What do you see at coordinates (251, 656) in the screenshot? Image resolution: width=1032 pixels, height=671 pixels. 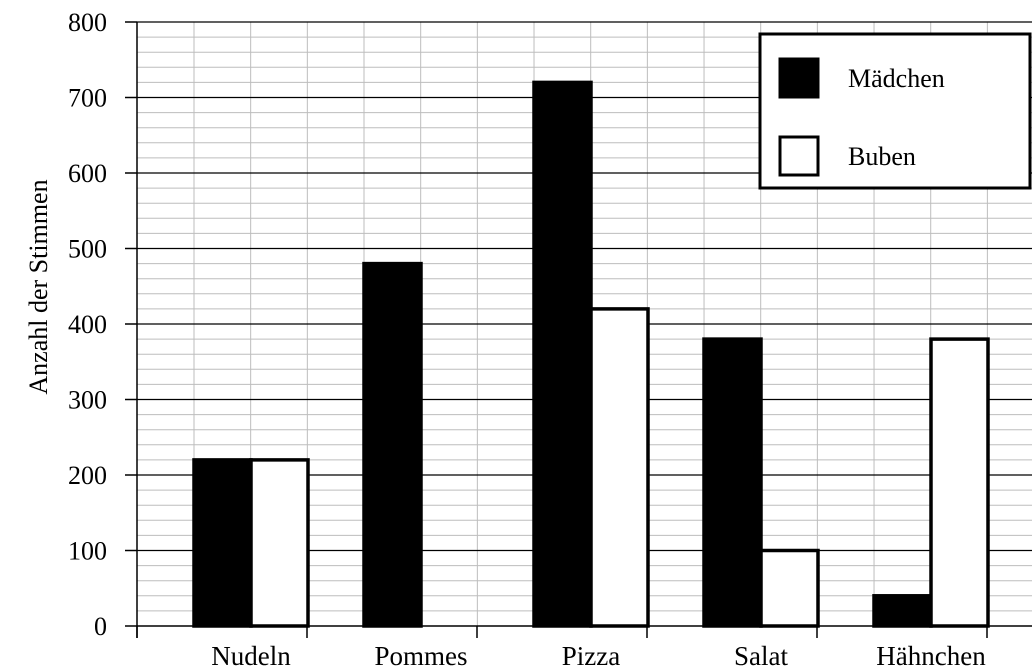 I see `x-category-label: Nudeln` at bounding box center [251, 656].